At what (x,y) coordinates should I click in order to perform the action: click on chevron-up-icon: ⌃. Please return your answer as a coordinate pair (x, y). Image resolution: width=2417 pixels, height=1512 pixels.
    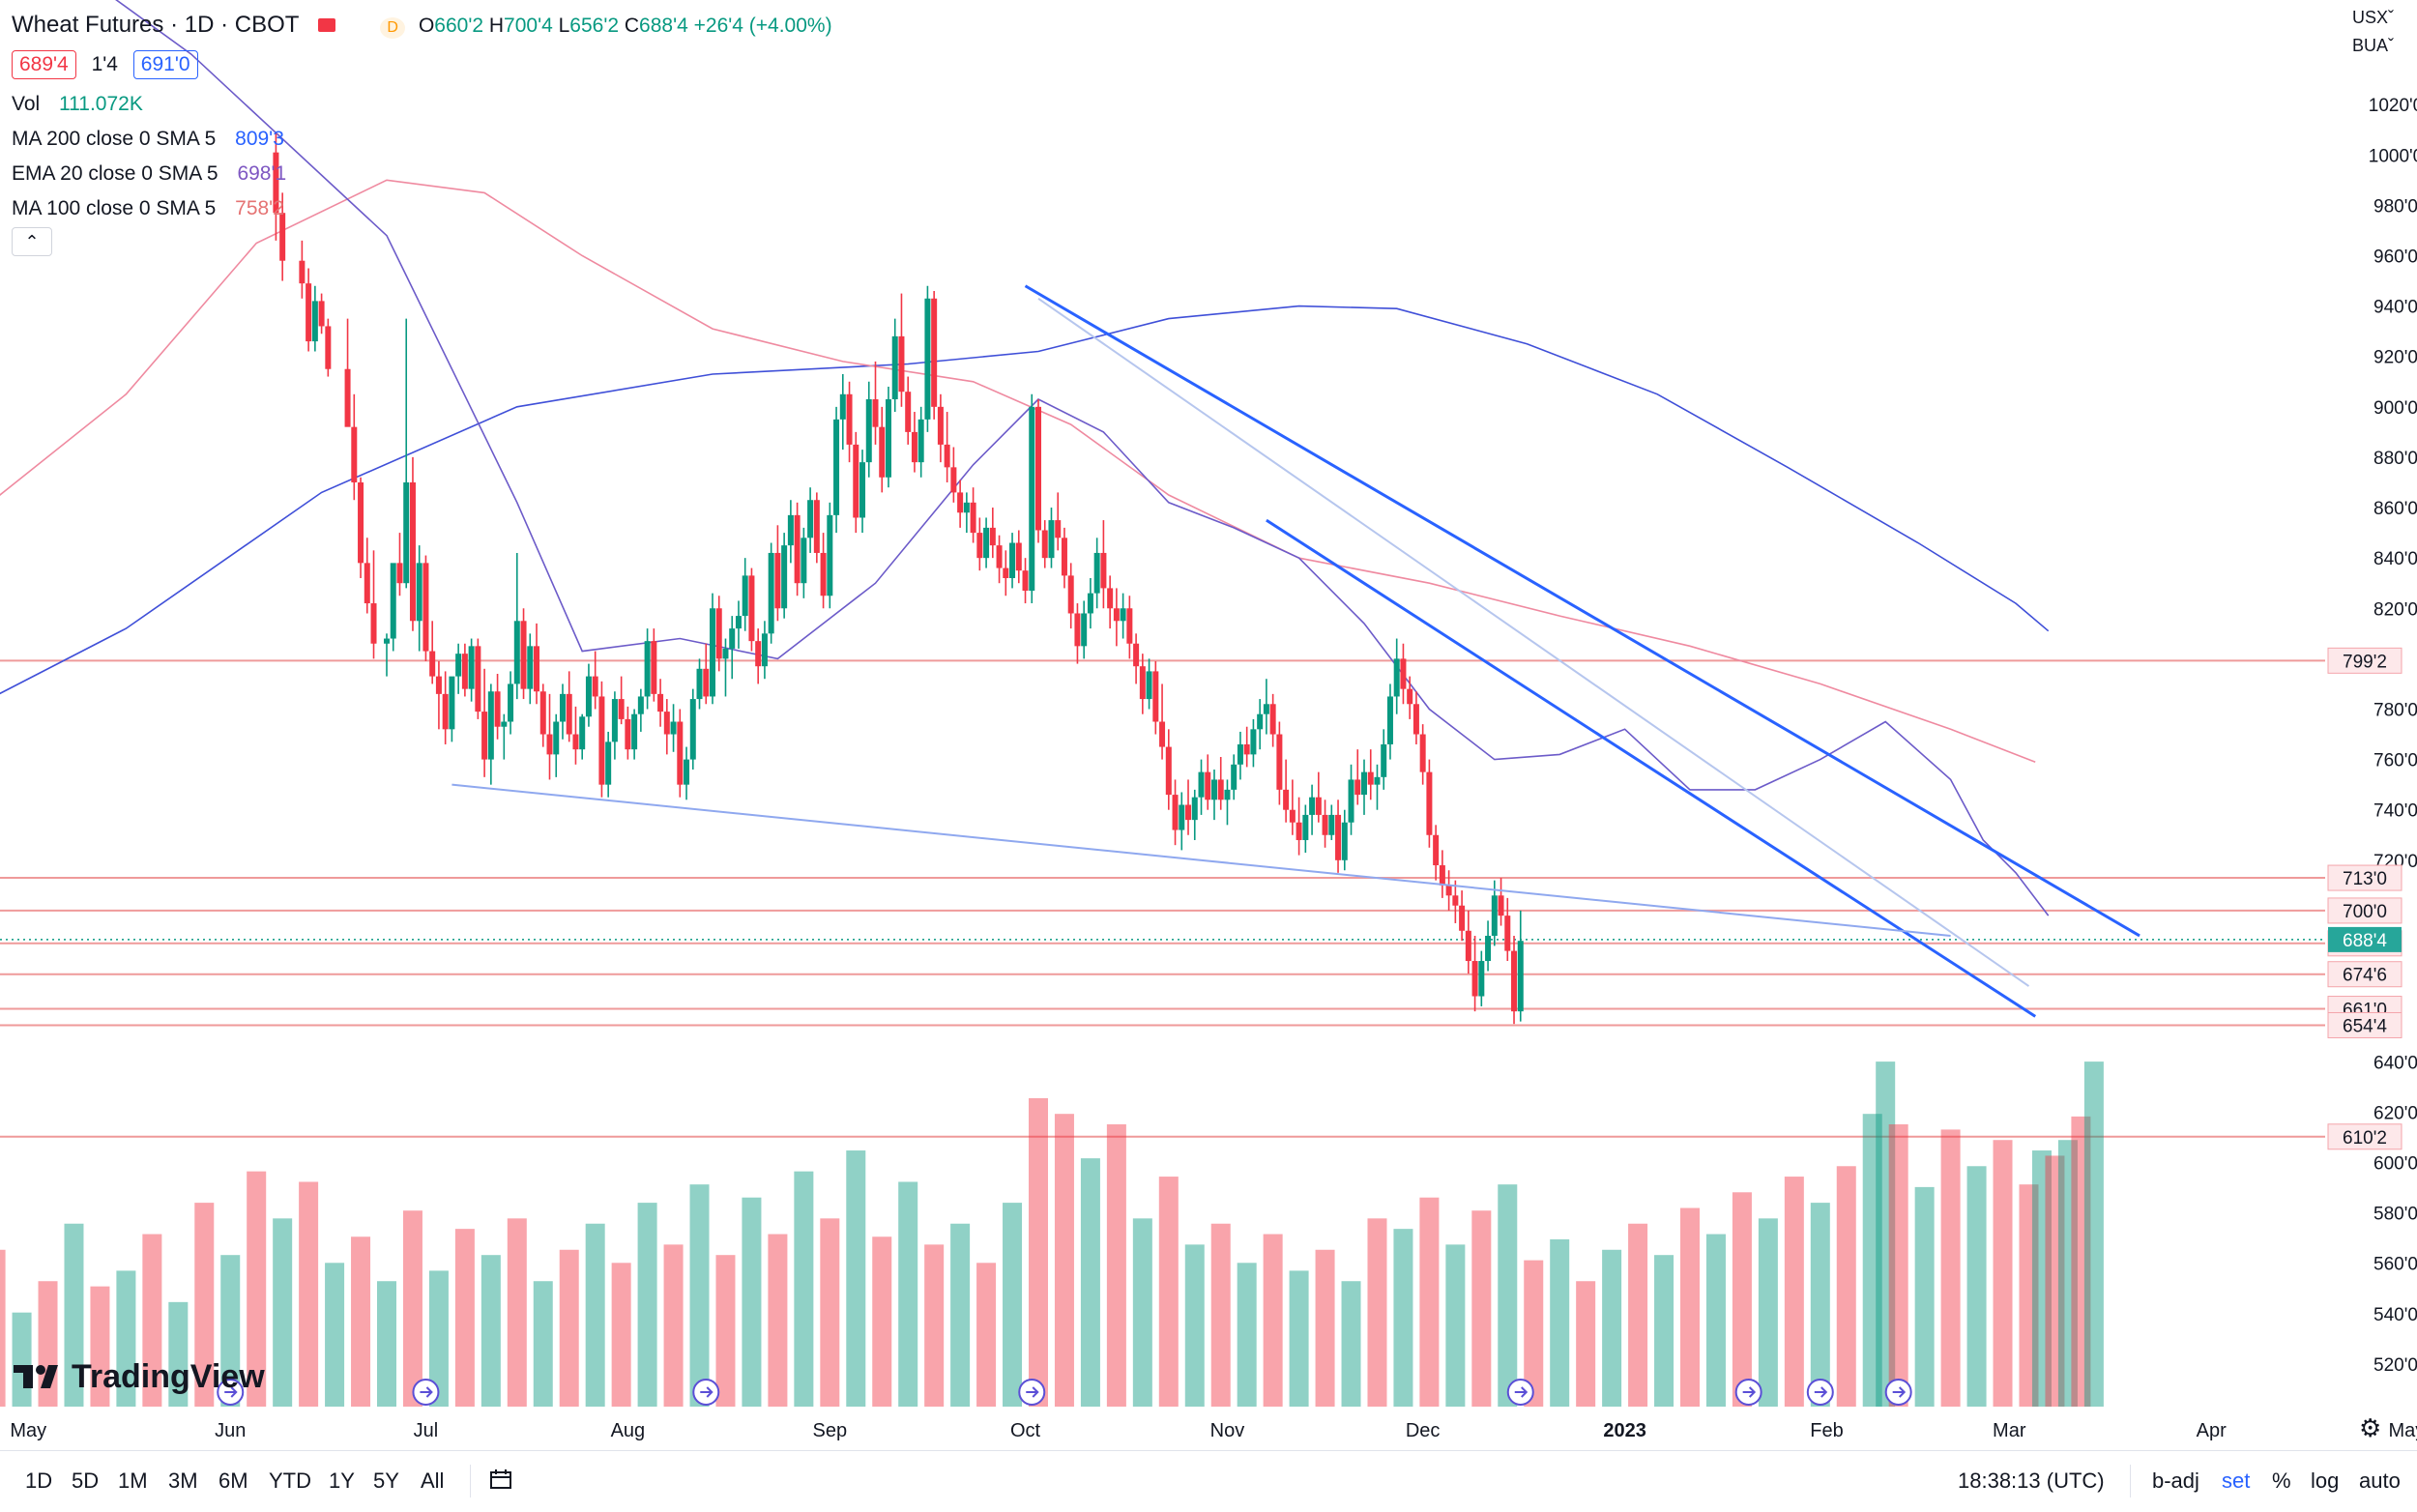
    Looking at the image, I should click on (32, 241).